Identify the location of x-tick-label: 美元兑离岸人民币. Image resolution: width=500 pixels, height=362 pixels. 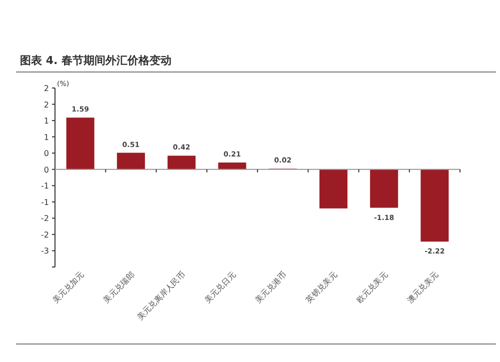
(161, 296).